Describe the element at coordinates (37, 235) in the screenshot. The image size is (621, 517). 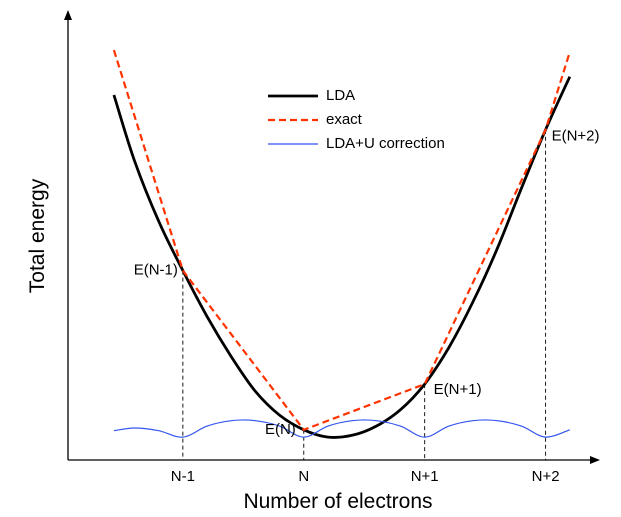
I see `y-axis-title: Total energy` at that location.